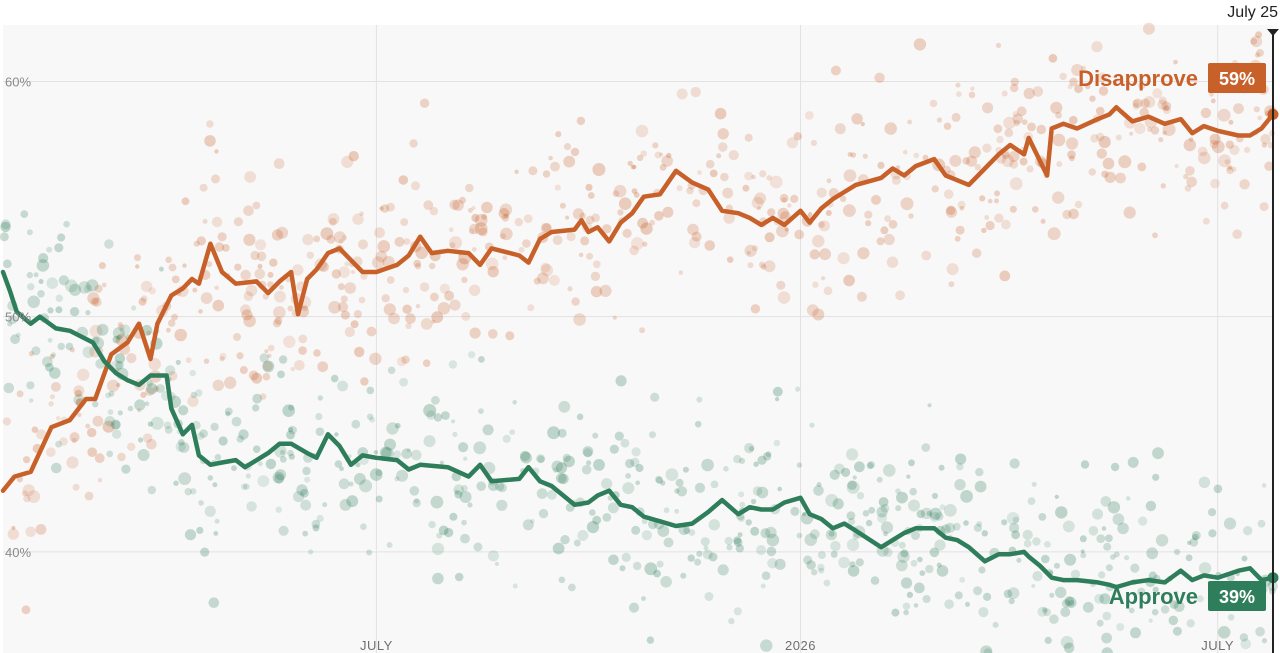 The image size is (1280, 653). What do you see at coordinates (1253, 328) in the screenshot?
I see `current-date-marker: July 25` at bounding box center [1253, 328].